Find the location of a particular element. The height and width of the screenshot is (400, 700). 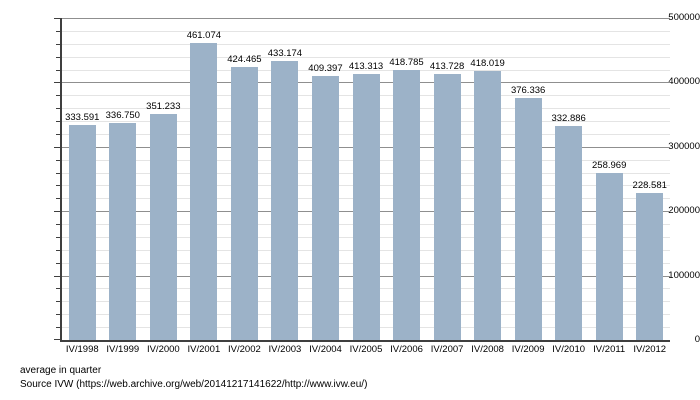

bar-value-label: 418.019 is located at coordinates (487, 63).